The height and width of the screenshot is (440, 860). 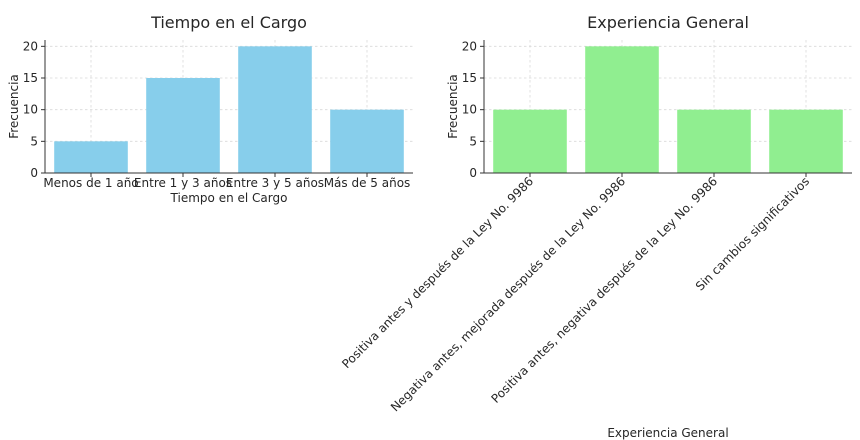 I want to click on chart-title: Tiempo en el Cargo, so click(x=228, y=22).